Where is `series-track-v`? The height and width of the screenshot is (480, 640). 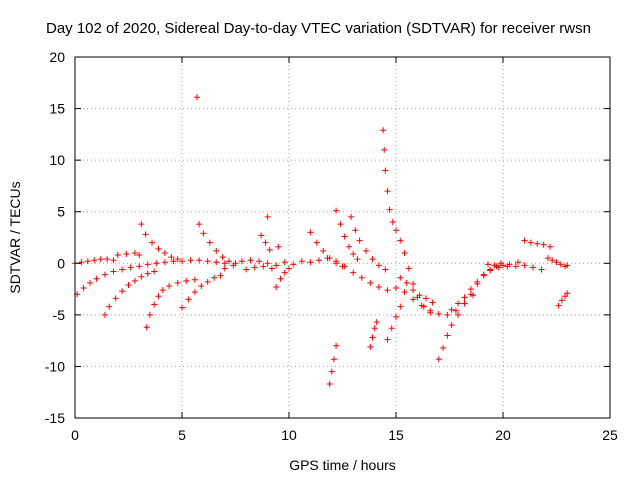
series-track-v is located at coordinates (496, 287).